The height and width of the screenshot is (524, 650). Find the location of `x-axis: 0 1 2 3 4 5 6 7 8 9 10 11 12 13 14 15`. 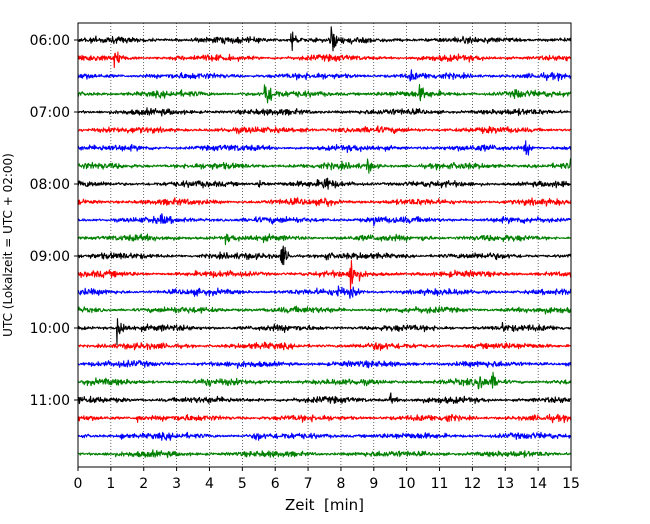

x-axis: 0 1 2 3 4 5 6 7 8 9 10 11 12 13 14 15 is located at coordinates (327, 479).